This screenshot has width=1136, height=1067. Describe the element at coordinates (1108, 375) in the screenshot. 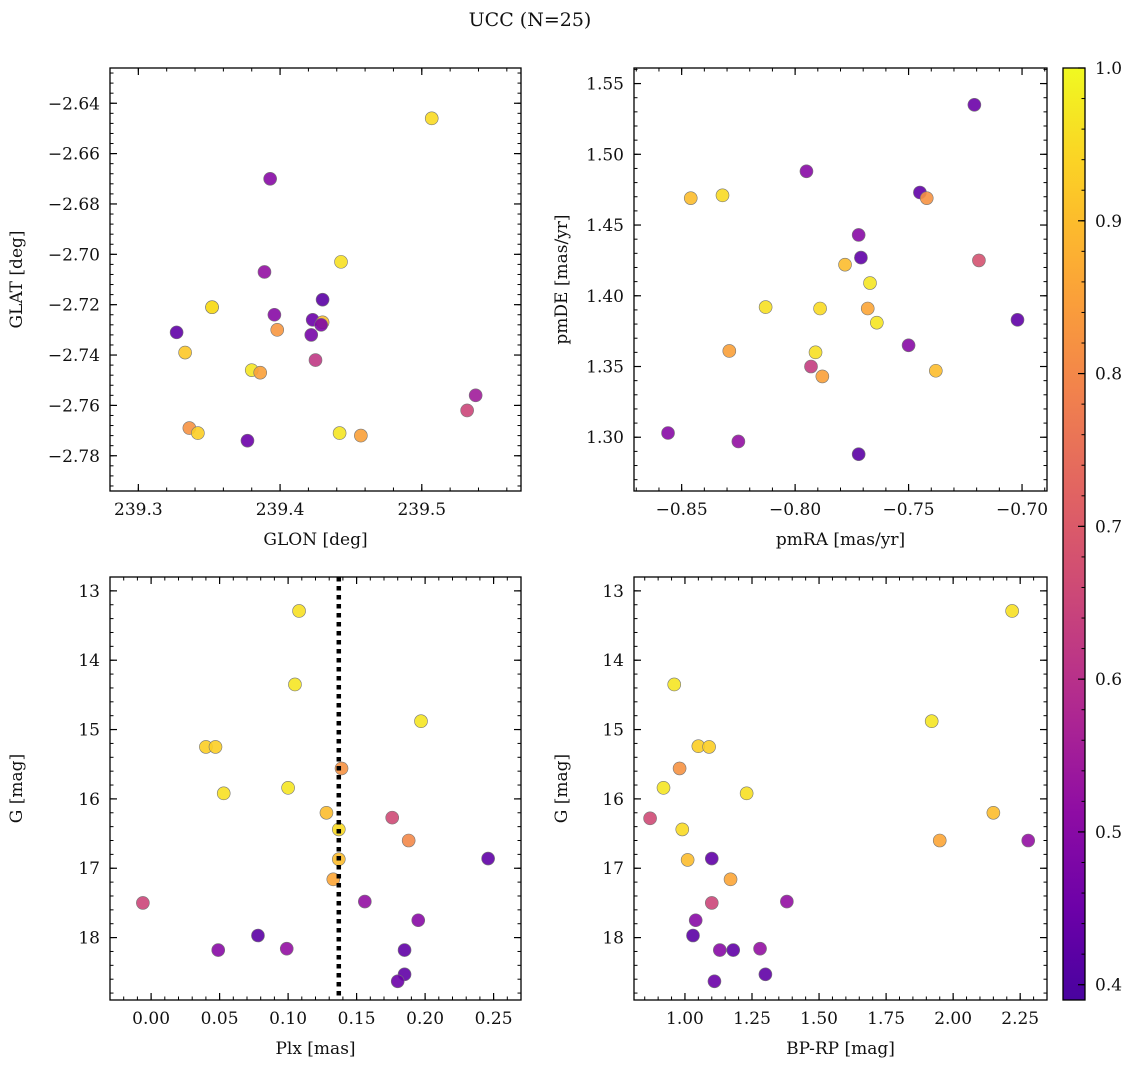

I see `colorbar-tick-label: 0.8` at that location.